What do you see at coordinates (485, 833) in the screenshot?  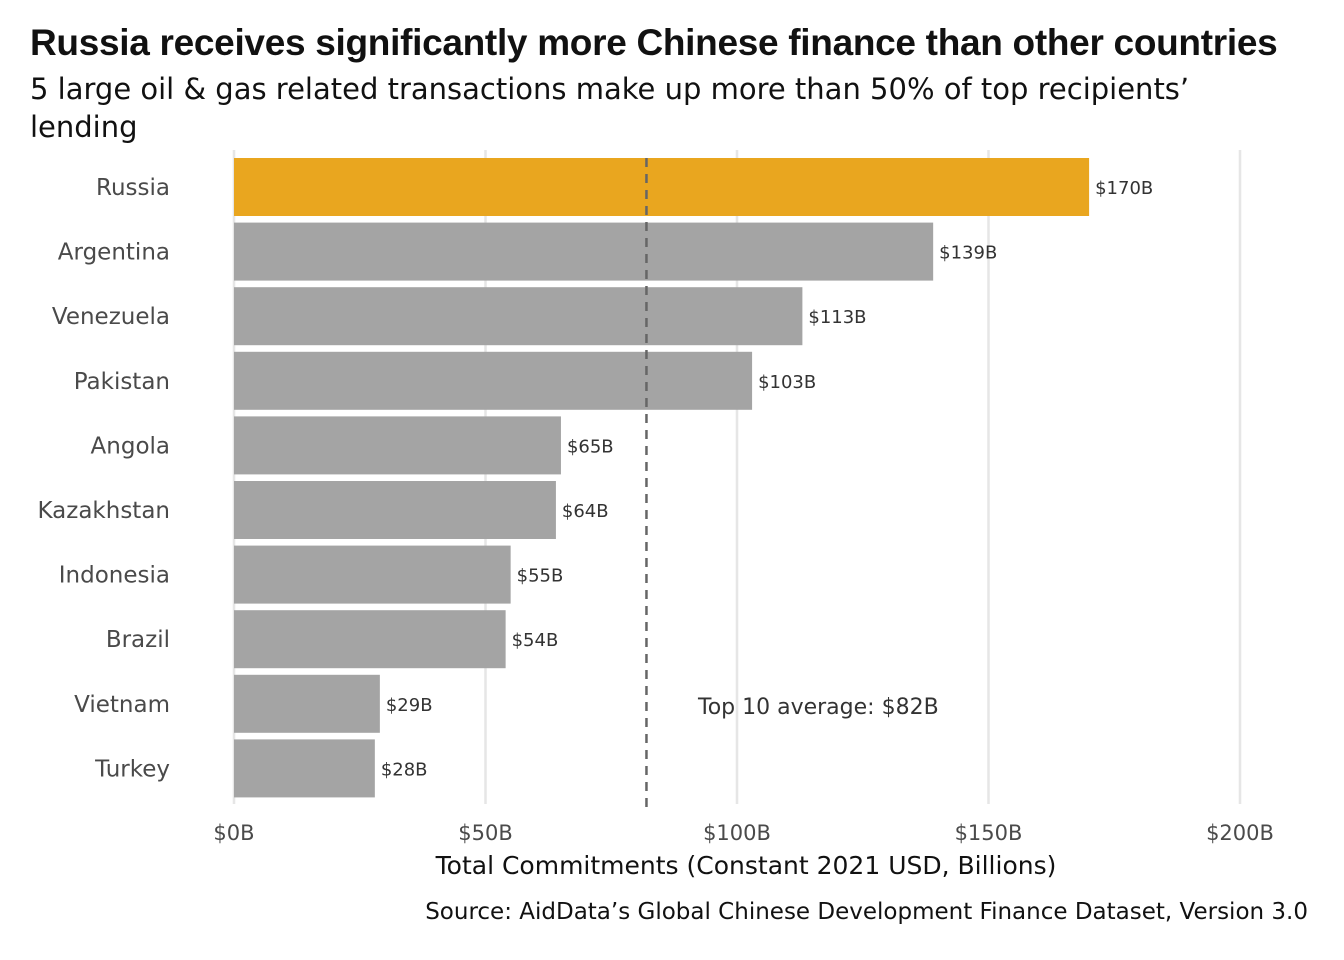 I see `x-tick-label: $50B` at bounding box center [485, 833].